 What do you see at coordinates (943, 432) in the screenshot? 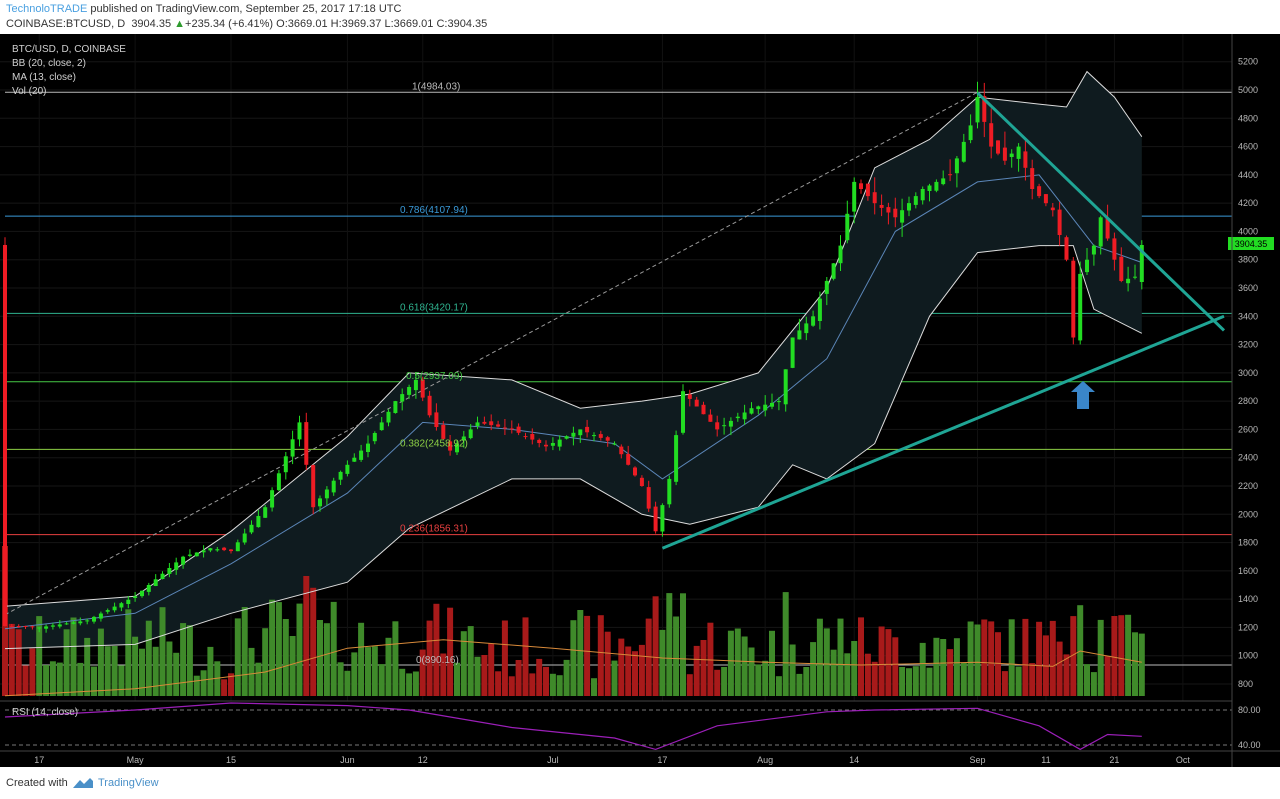
I see `support-trendline` at bounding box center [943, 432].